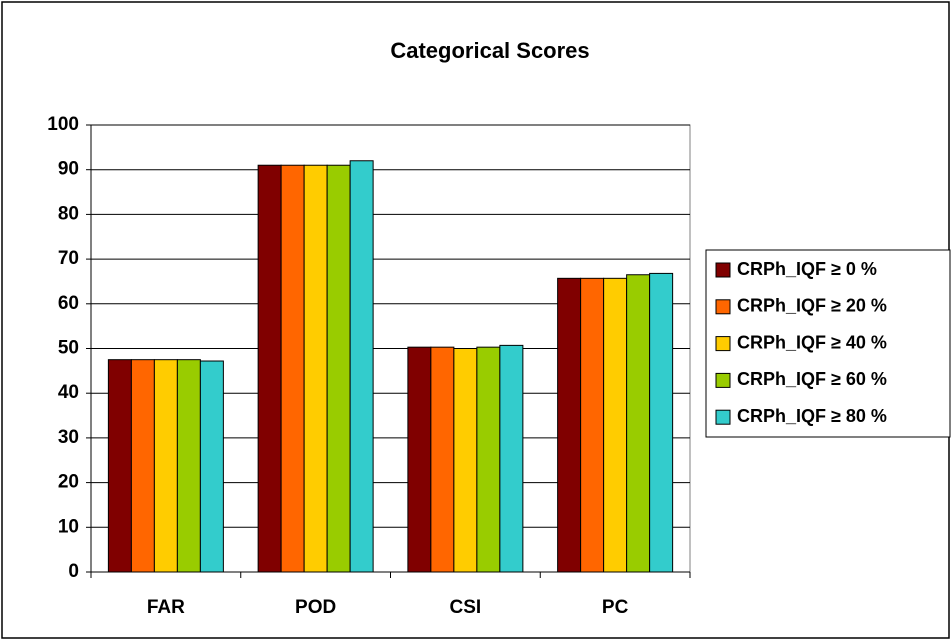 This screenshot has width=952, height=641. I want to click on y-tick-label: 0, so click(73, 571).